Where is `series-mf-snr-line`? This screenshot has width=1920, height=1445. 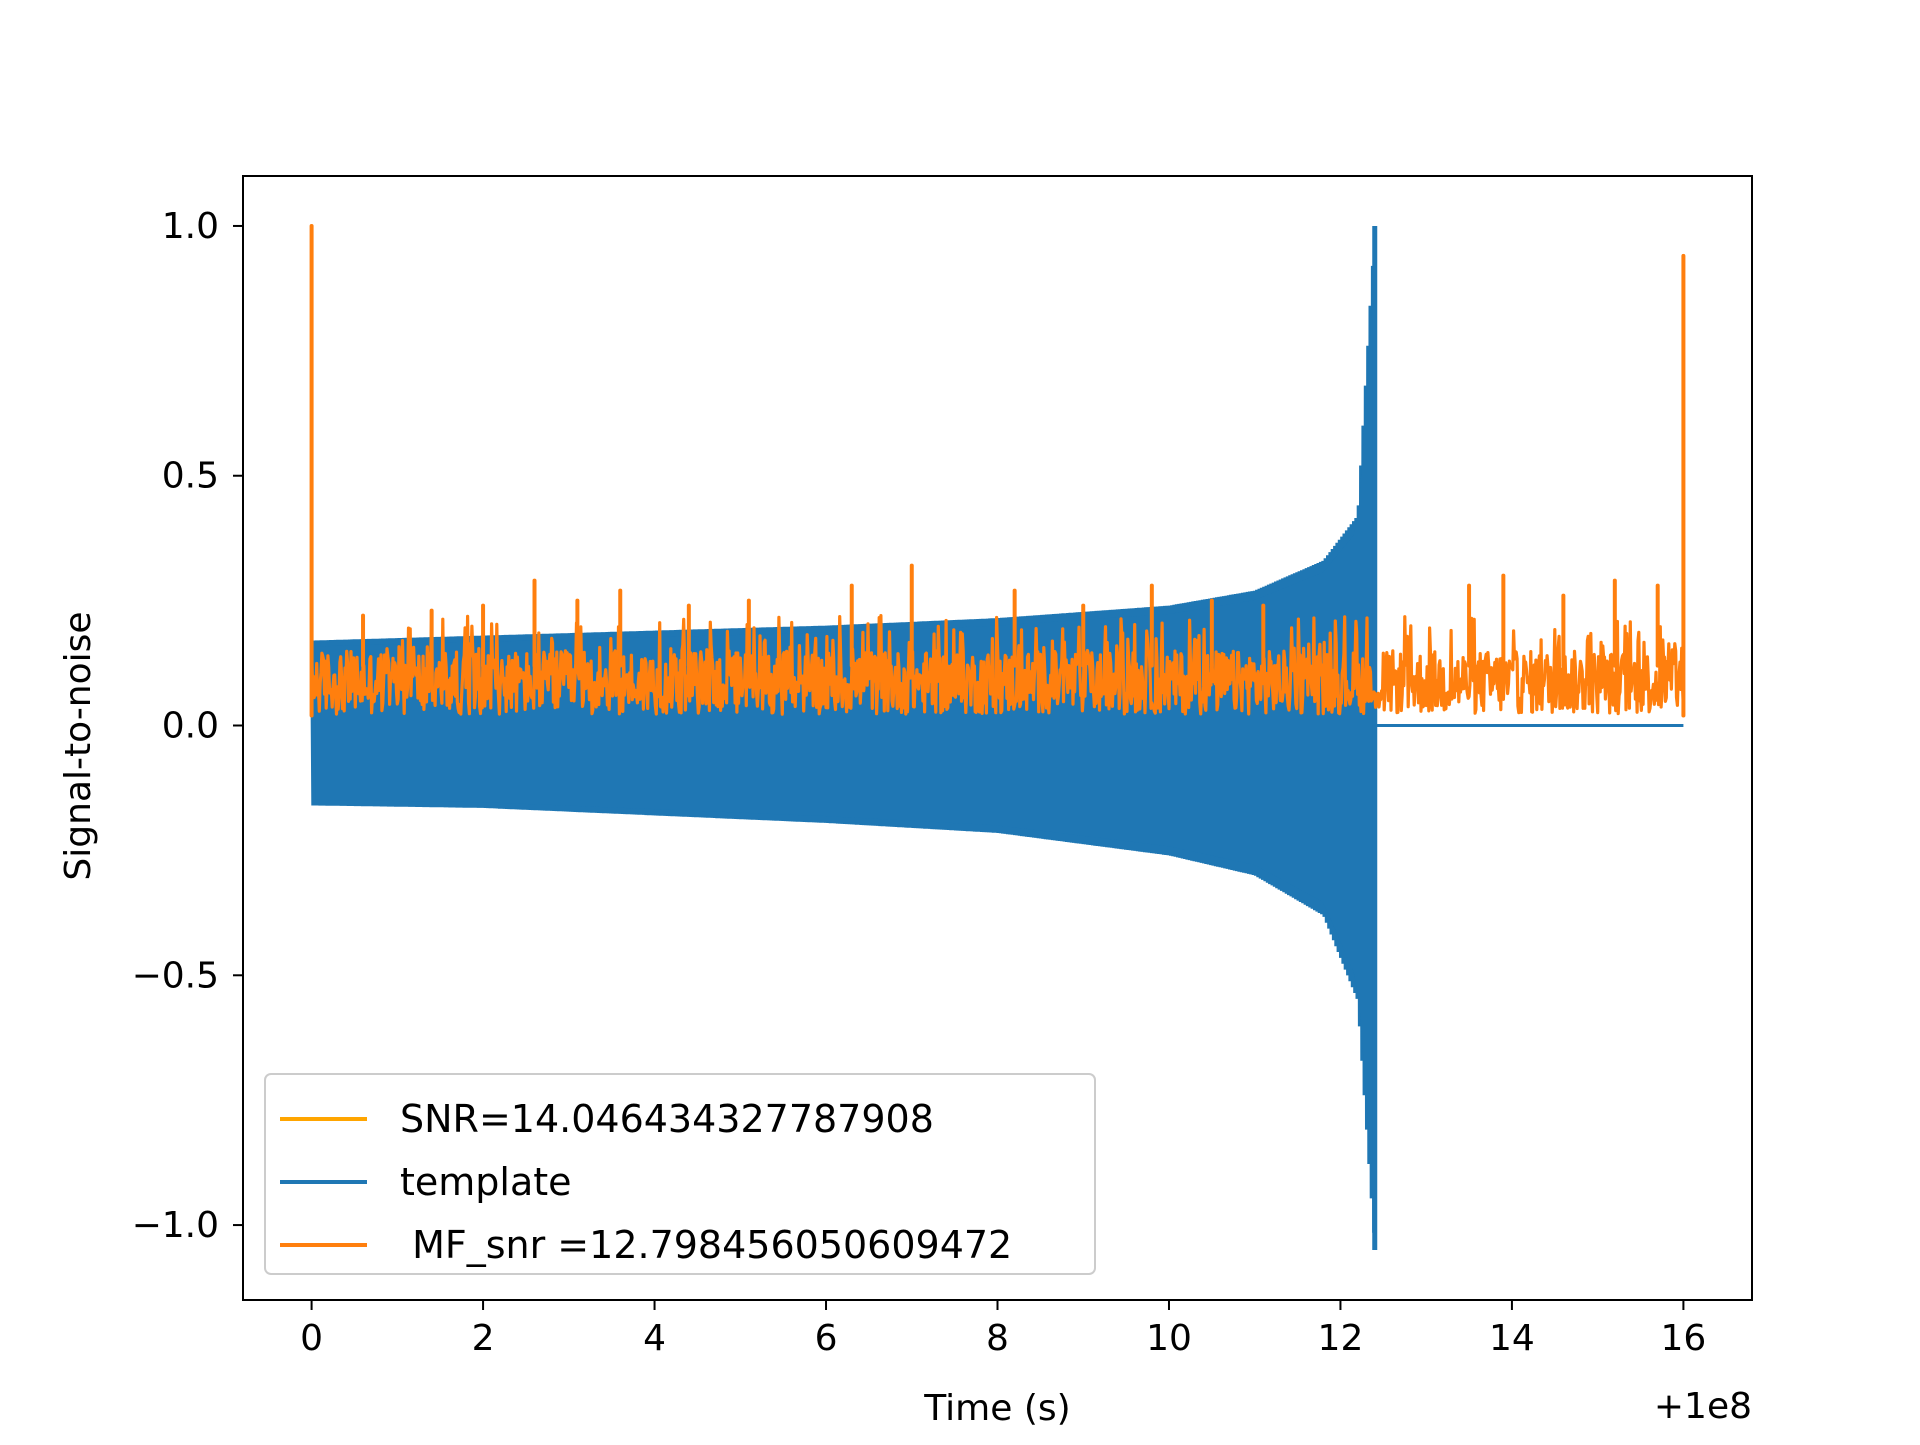
series-mf-snr-line is located at coordinates (997, 665).